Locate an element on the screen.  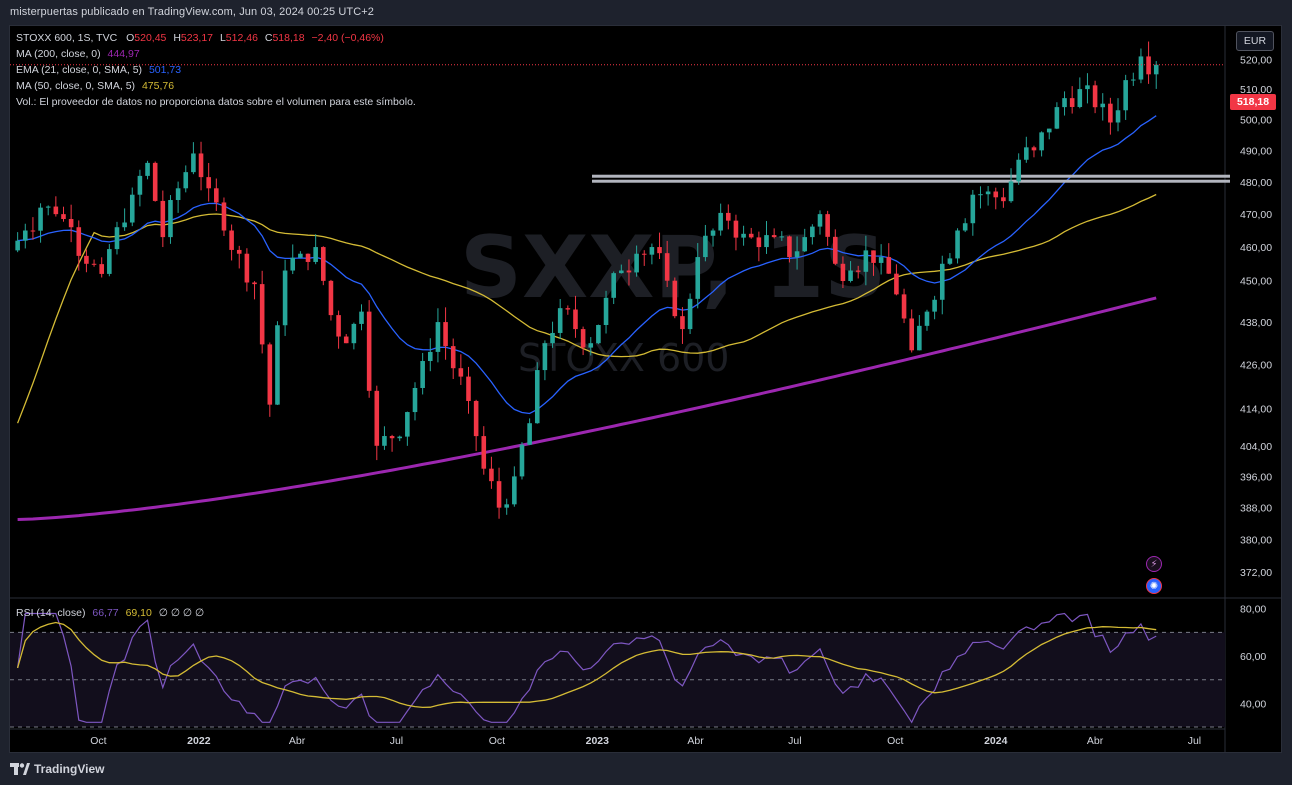
currency-button: EUR is located at coordinates (1255, 41).